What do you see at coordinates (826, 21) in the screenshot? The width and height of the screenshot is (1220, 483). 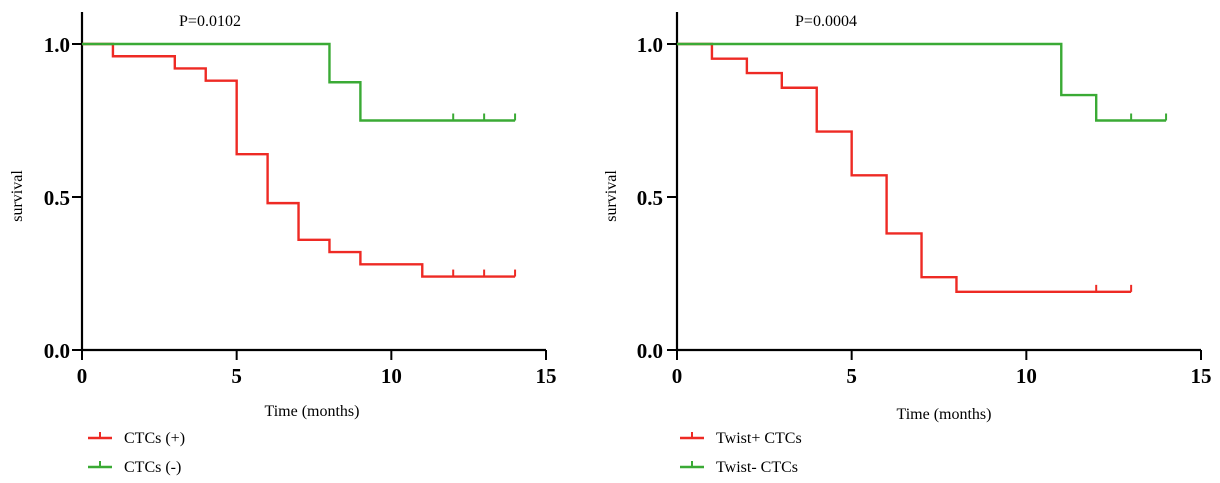 I see `p-value-annotation: P=0.0004` at bounding box center [826, 21].